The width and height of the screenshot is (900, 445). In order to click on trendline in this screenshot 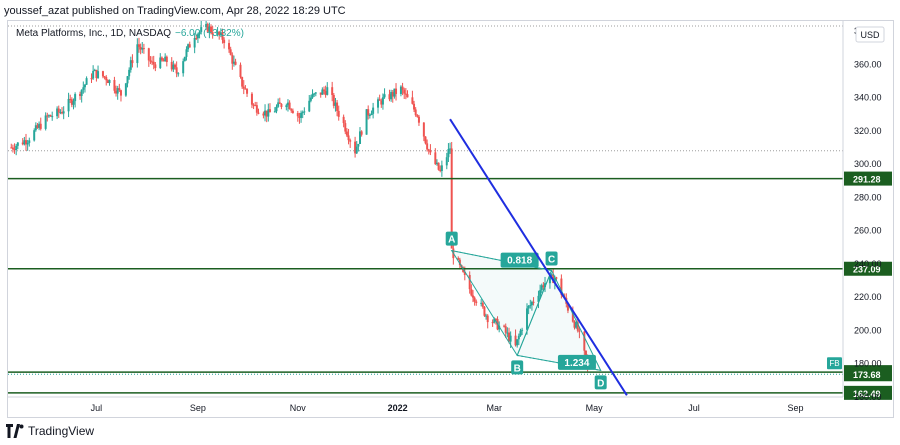, I will do `click(538, 257)`.